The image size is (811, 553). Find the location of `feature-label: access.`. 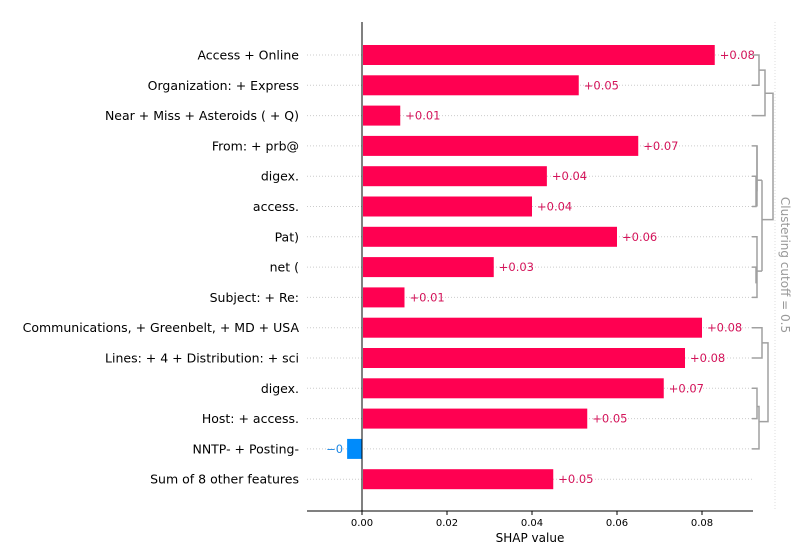

feature-label: access. is located at coordinates (276, 206).